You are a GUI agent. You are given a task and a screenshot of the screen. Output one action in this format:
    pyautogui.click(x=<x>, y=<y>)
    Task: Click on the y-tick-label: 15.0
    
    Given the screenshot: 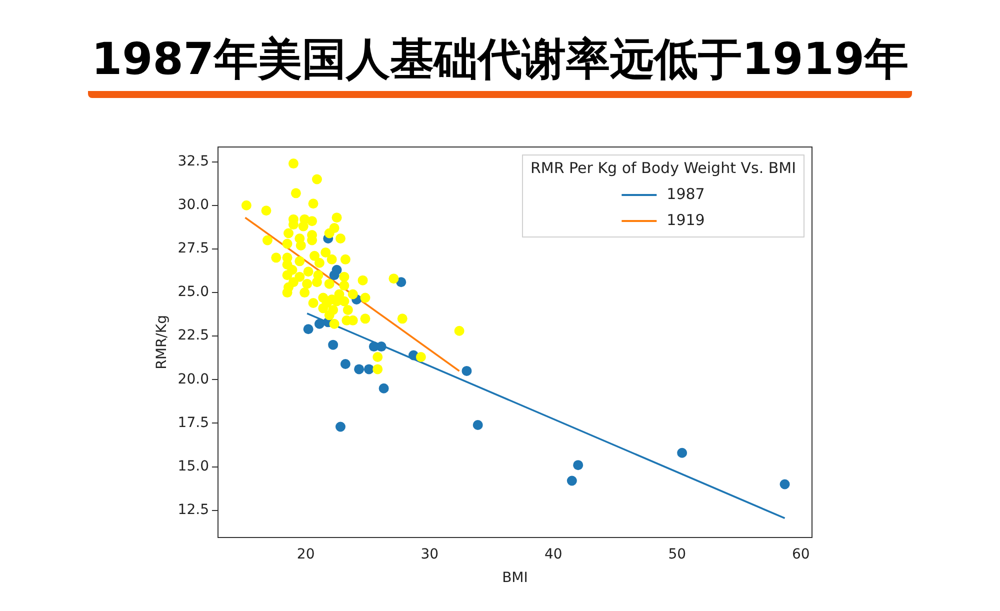 What is the action you would take?
    pyautogui.click(x=193, y=466)
    